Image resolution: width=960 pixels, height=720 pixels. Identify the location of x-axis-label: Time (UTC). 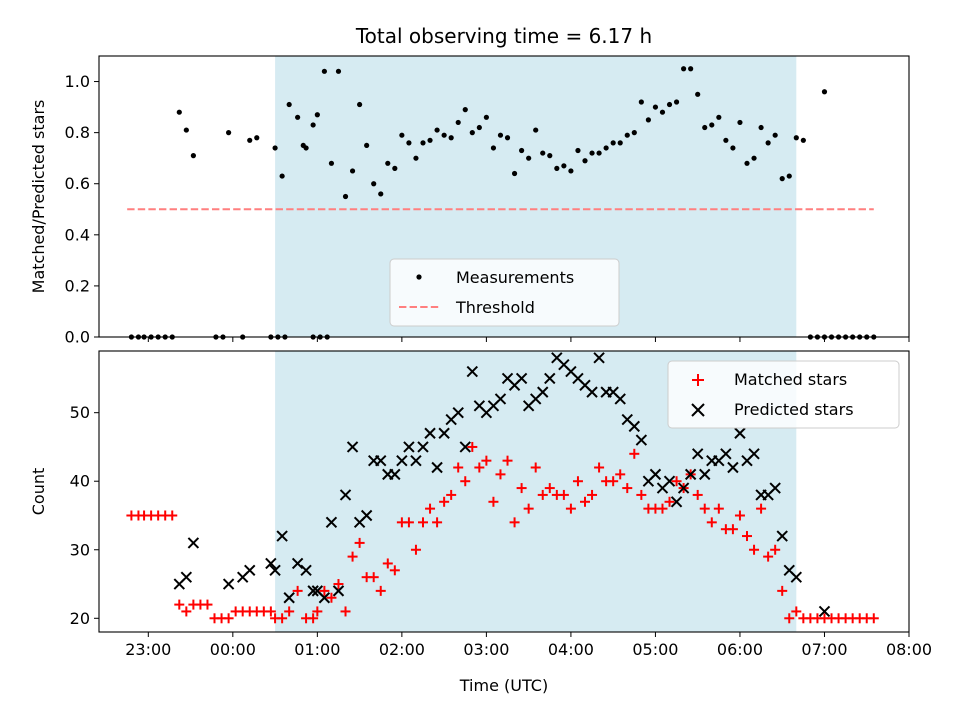
(503, 685).